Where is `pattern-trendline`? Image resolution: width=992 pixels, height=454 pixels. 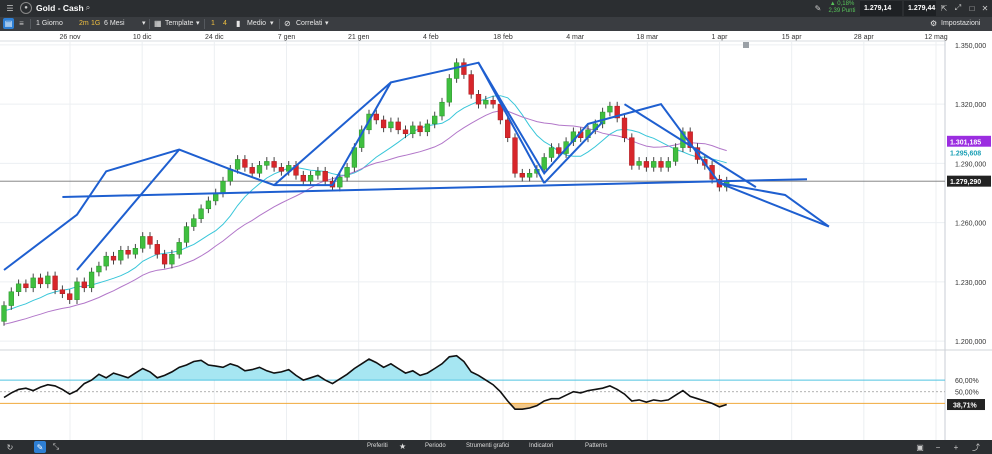 pattern-trendline is located at coordinates (435, 188).